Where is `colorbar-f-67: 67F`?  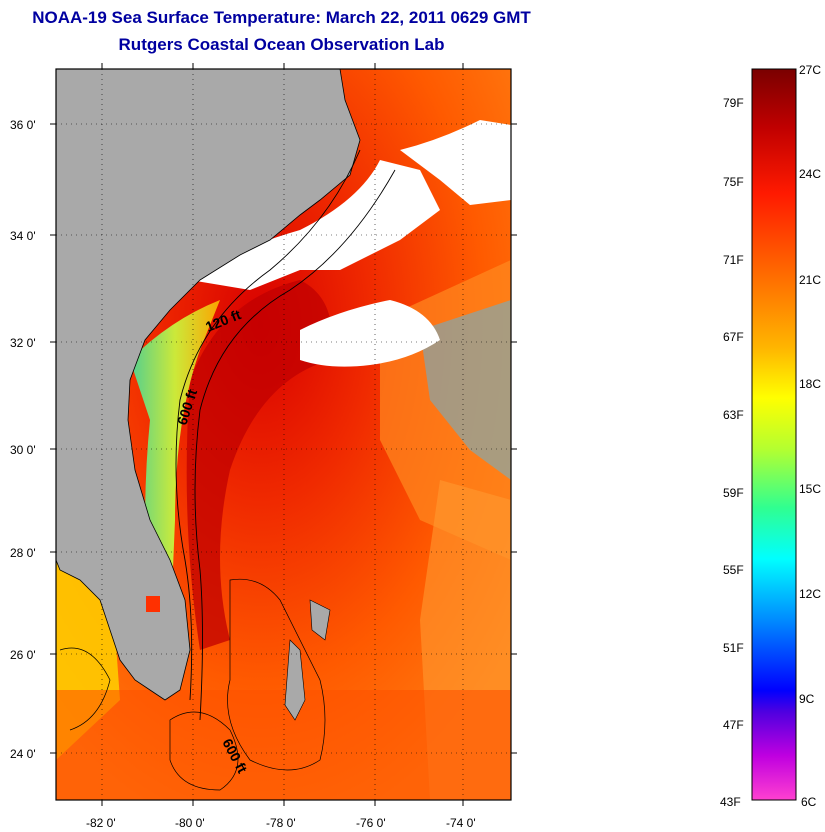 colorbar-f-67: 67F is located at coordinates (733, 337).